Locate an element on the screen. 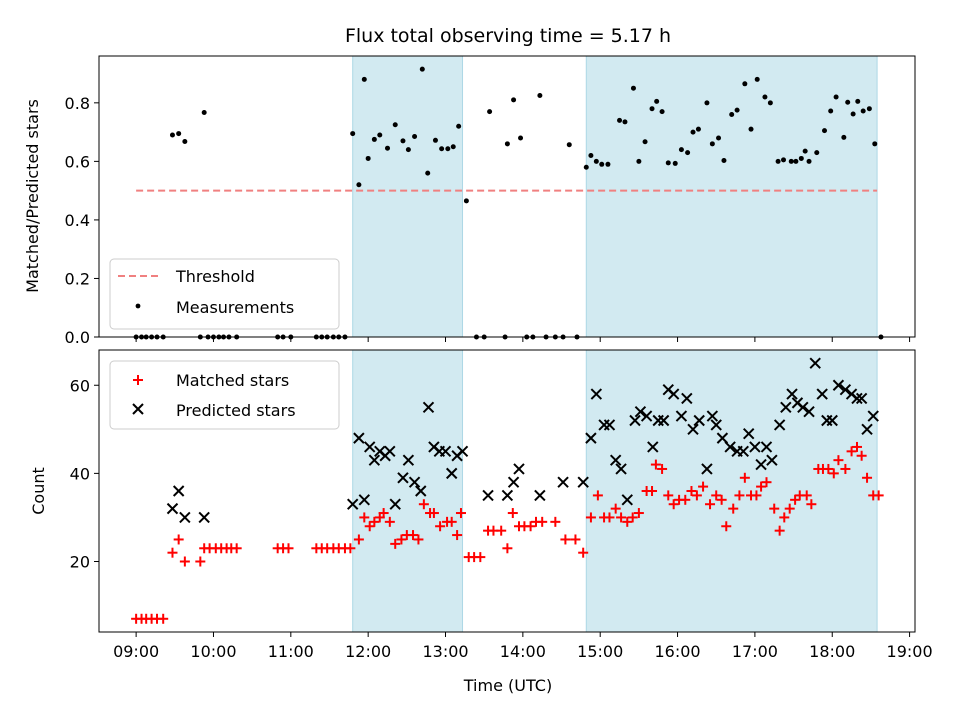  x-tick-label: 14:00 is located at coordinates (523, 651).